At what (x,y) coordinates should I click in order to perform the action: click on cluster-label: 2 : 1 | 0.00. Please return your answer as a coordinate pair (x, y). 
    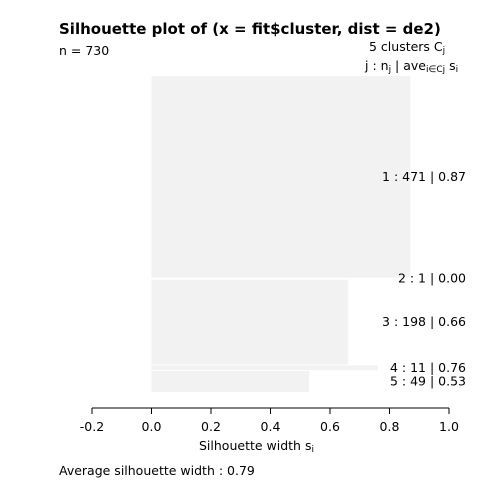
    Looking at the image, I should click on (432, 278).